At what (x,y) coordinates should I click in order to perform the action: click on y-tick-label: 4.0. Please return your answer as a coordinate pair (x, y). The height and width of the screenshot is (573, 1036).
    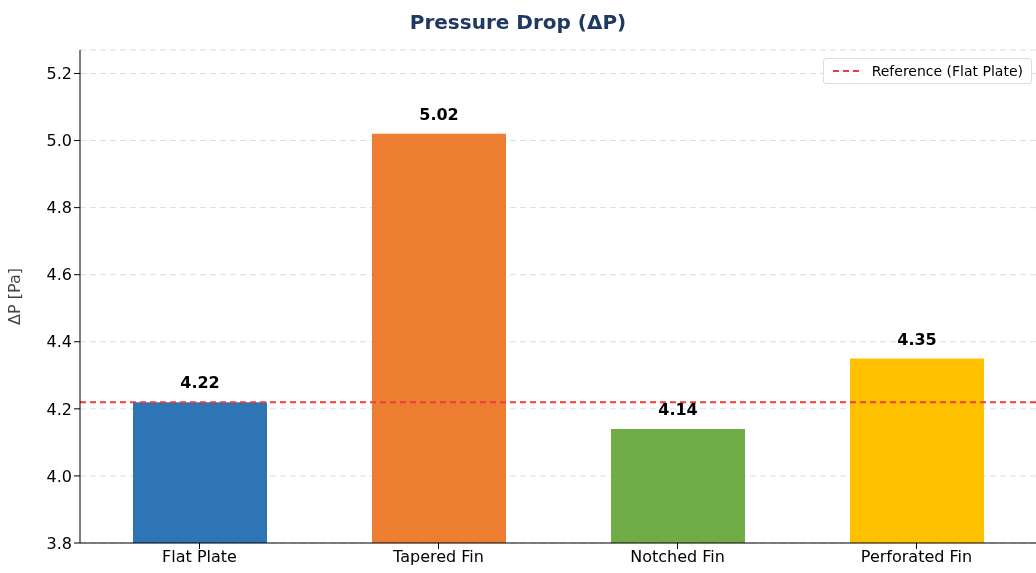
    Looking at the image, I should click on (59, 476).